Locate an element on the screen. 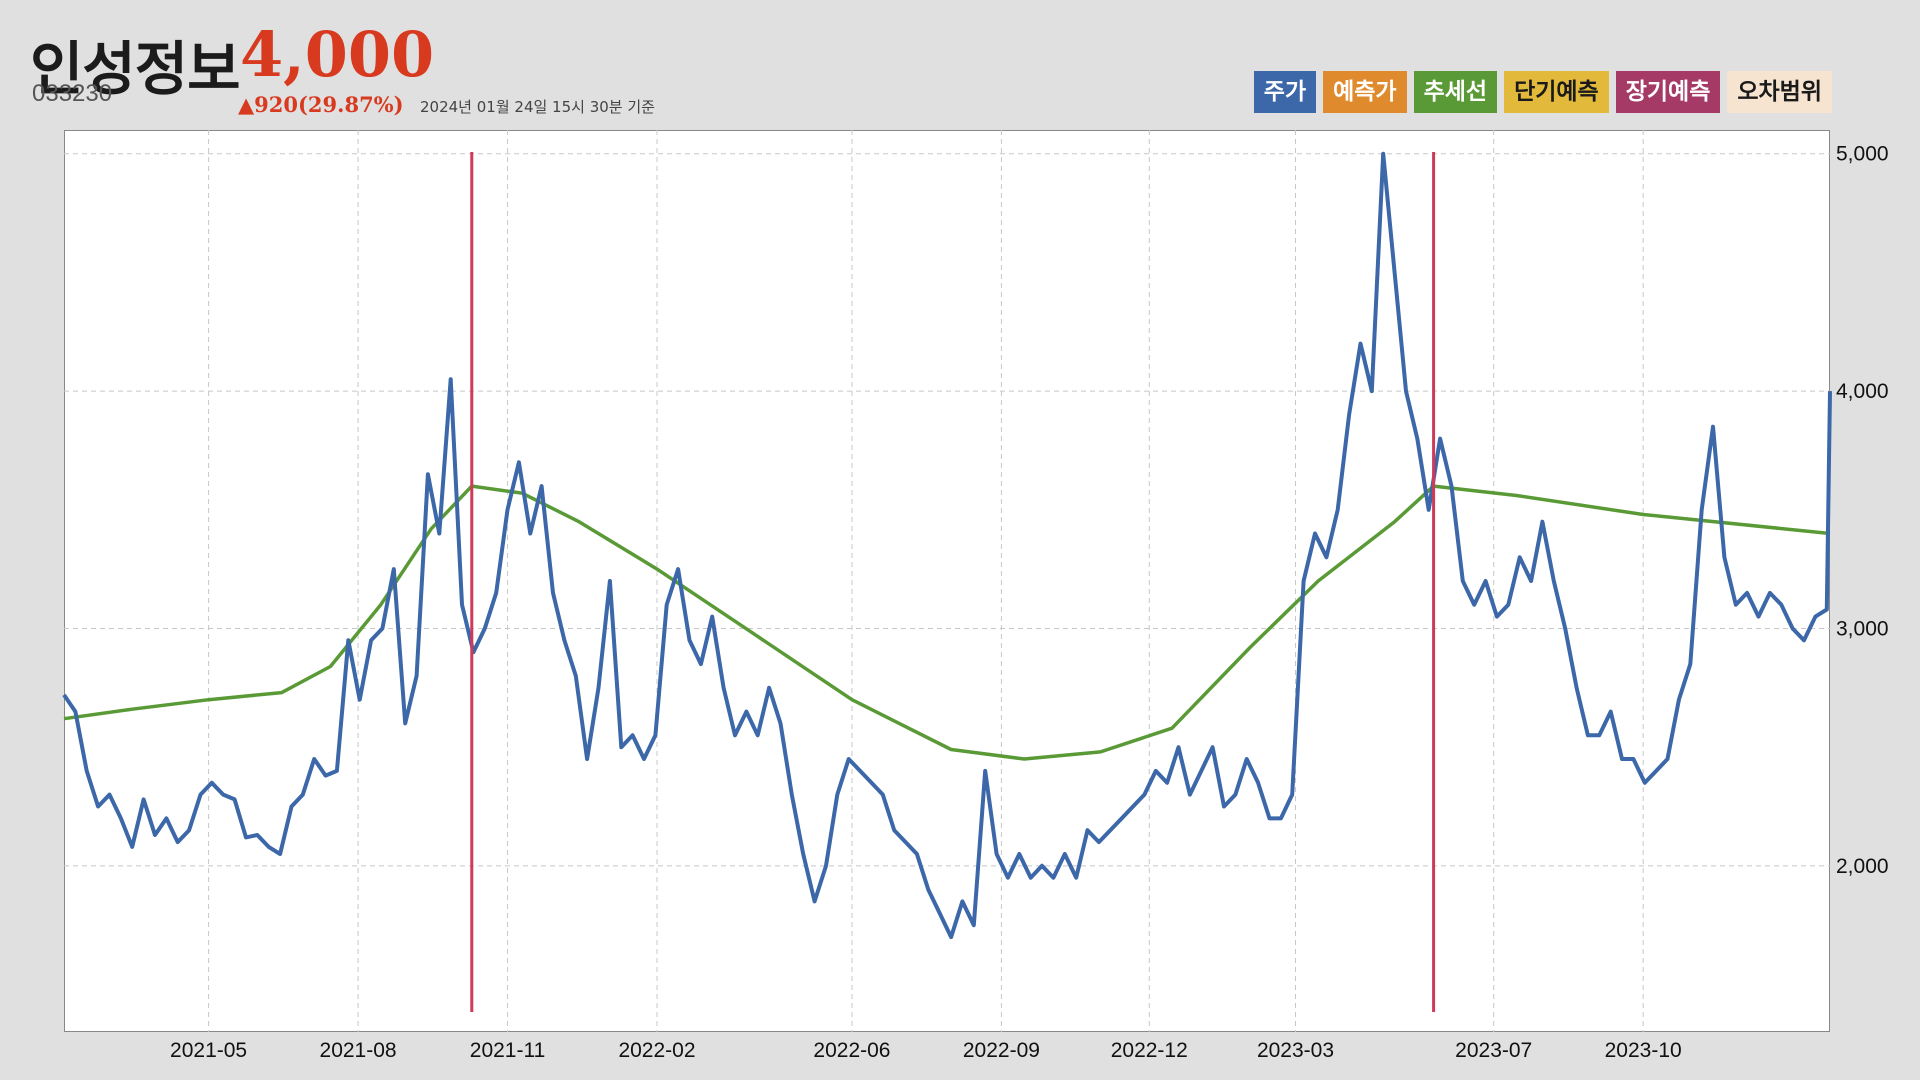 This screenshot has width=1920, height=1080. stock-name: 인성정보 is located at coordinates (135, 69).